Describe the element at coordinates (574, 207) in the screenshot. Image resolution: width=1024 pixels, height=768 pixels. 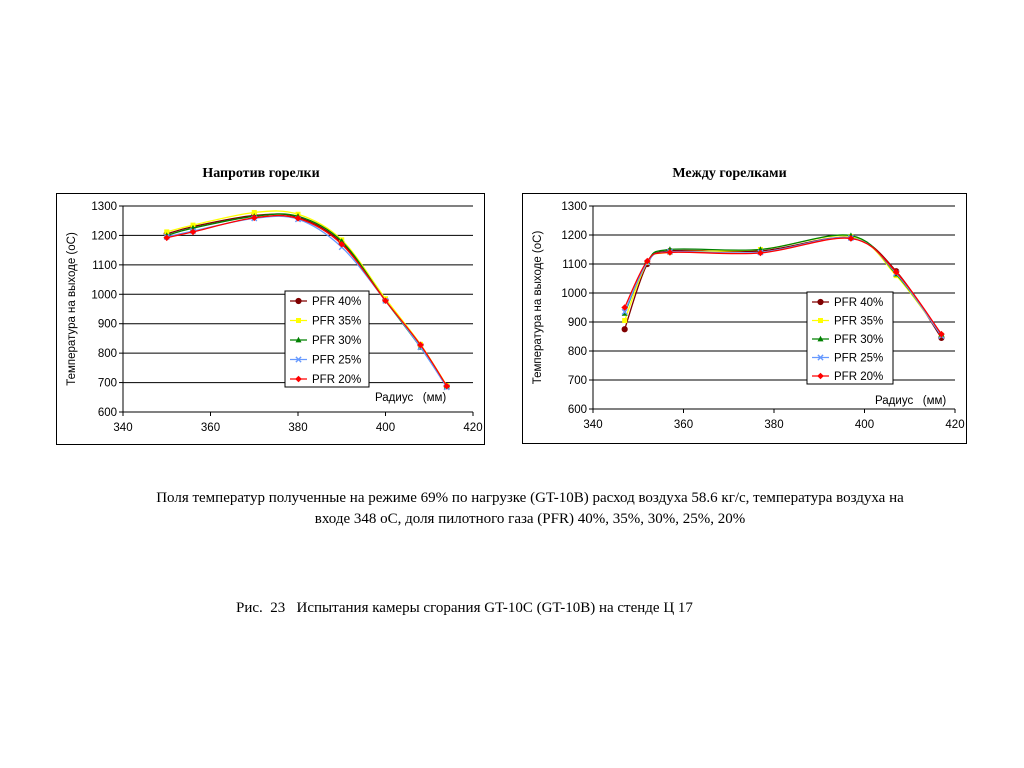
I see `right-y-tick-label-1300: 1300` at that location.